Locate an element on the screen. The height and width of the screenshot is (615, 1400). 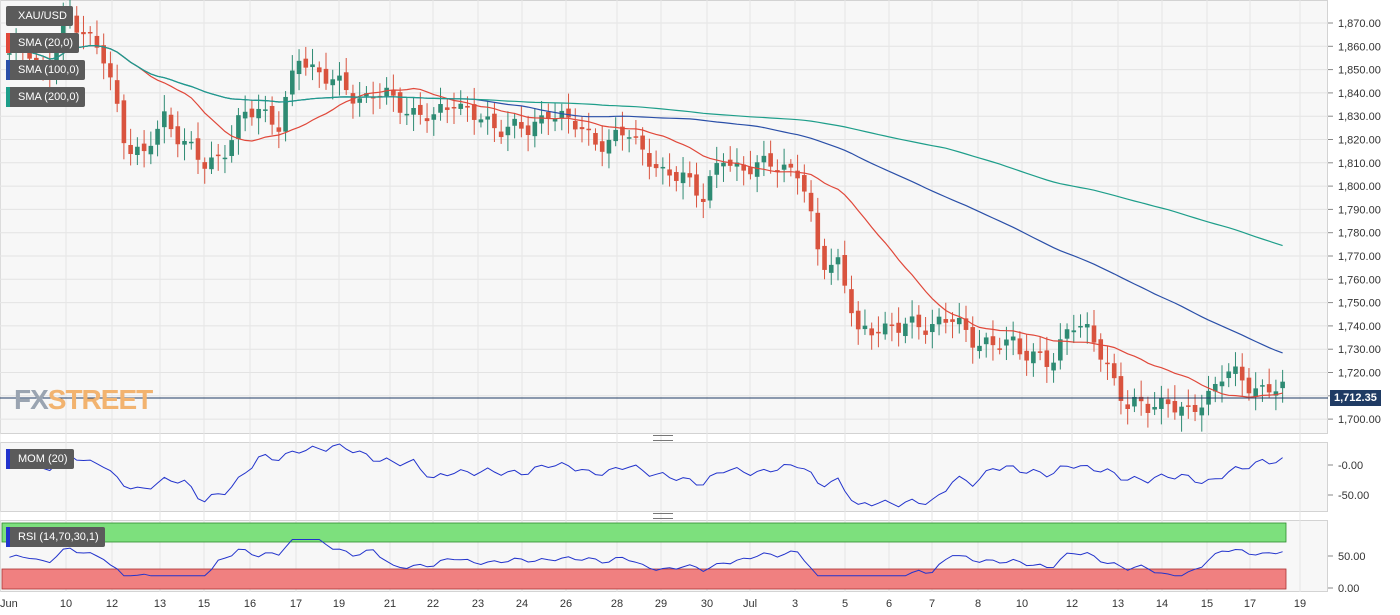
momentum-pane is located at coordinates (664, 477).